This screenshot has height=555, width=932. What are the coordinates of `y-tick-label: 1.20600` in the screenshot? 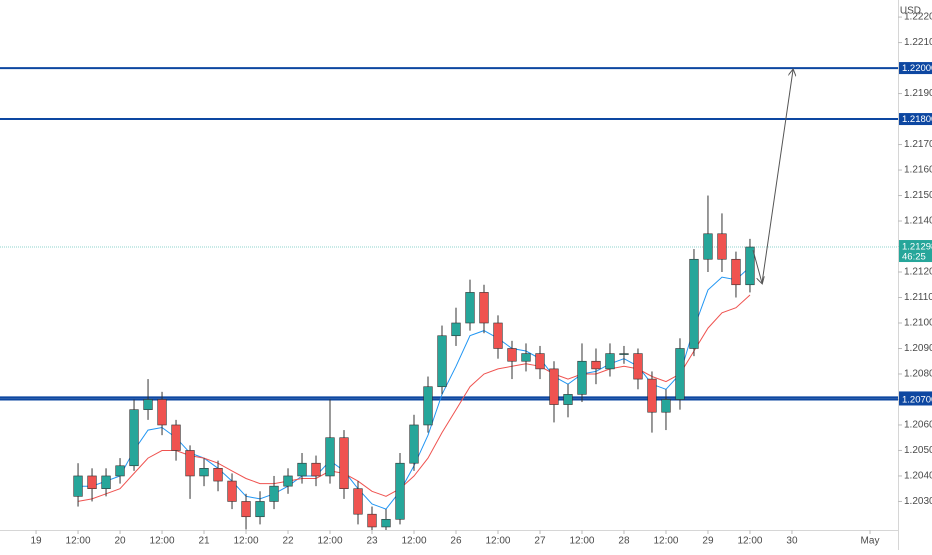 It's located at (918, 425).